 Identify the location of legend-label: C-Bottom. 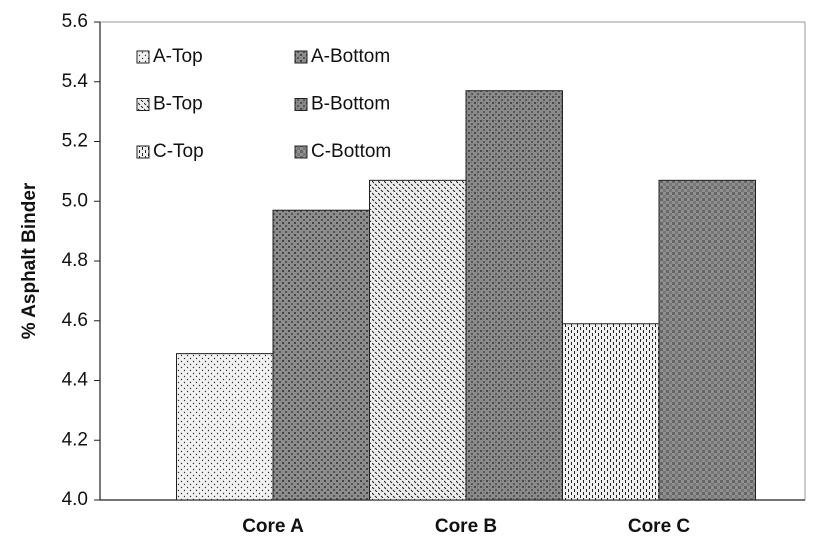
(351, 151).